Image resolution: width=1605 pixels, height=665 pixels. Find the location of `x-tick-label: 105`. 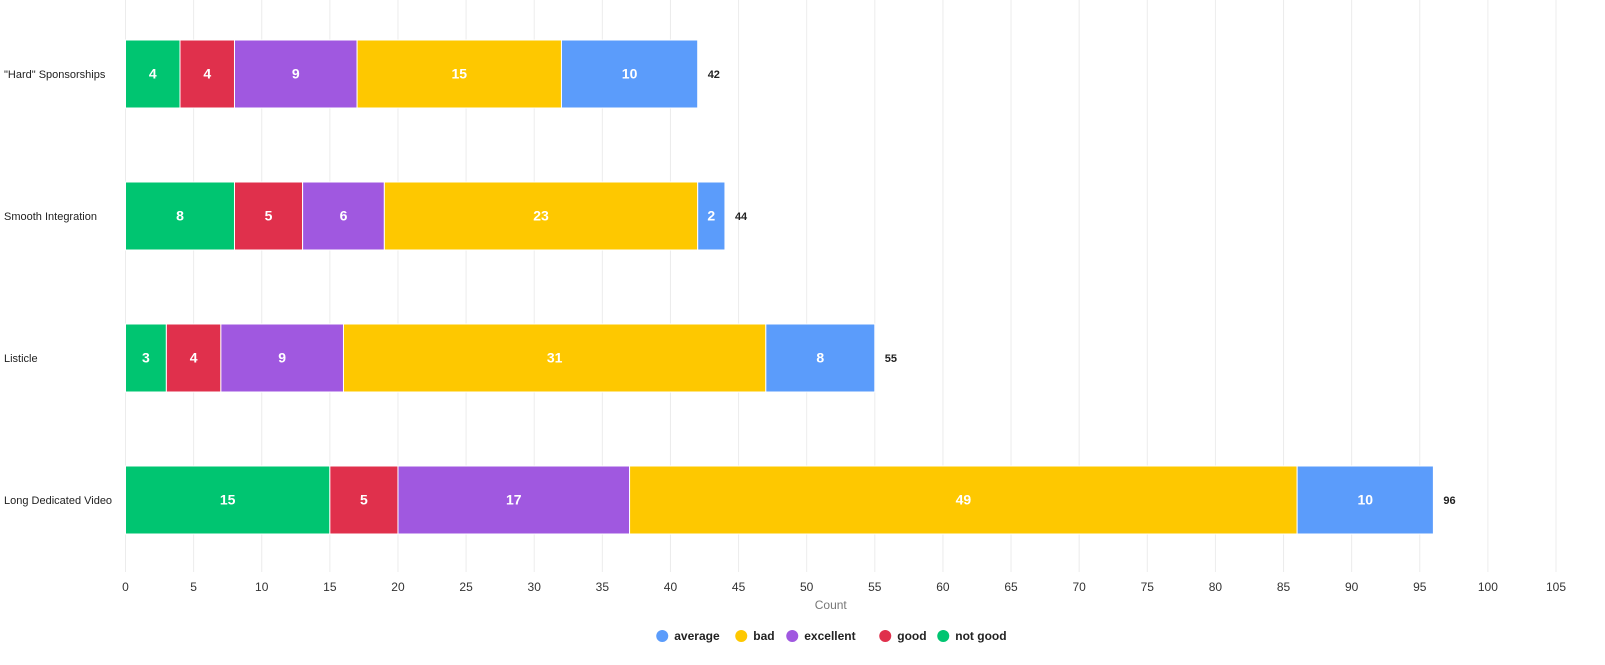

x-tick-label: 105 is located at coordinates (1556, 587).